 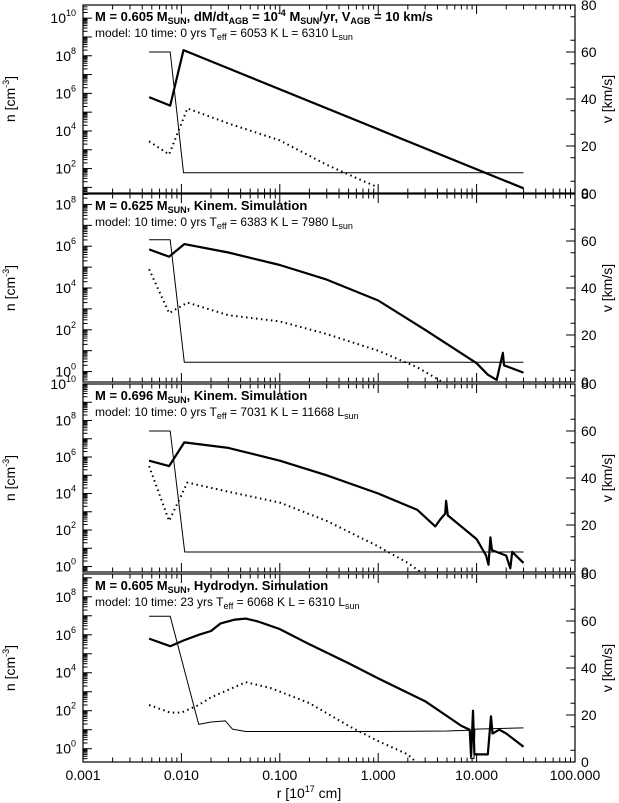 What do you see at coordinates (82, 775) in the screenshot?
I see `x-tick-label: 0.001` at bounding box center [82, 775].